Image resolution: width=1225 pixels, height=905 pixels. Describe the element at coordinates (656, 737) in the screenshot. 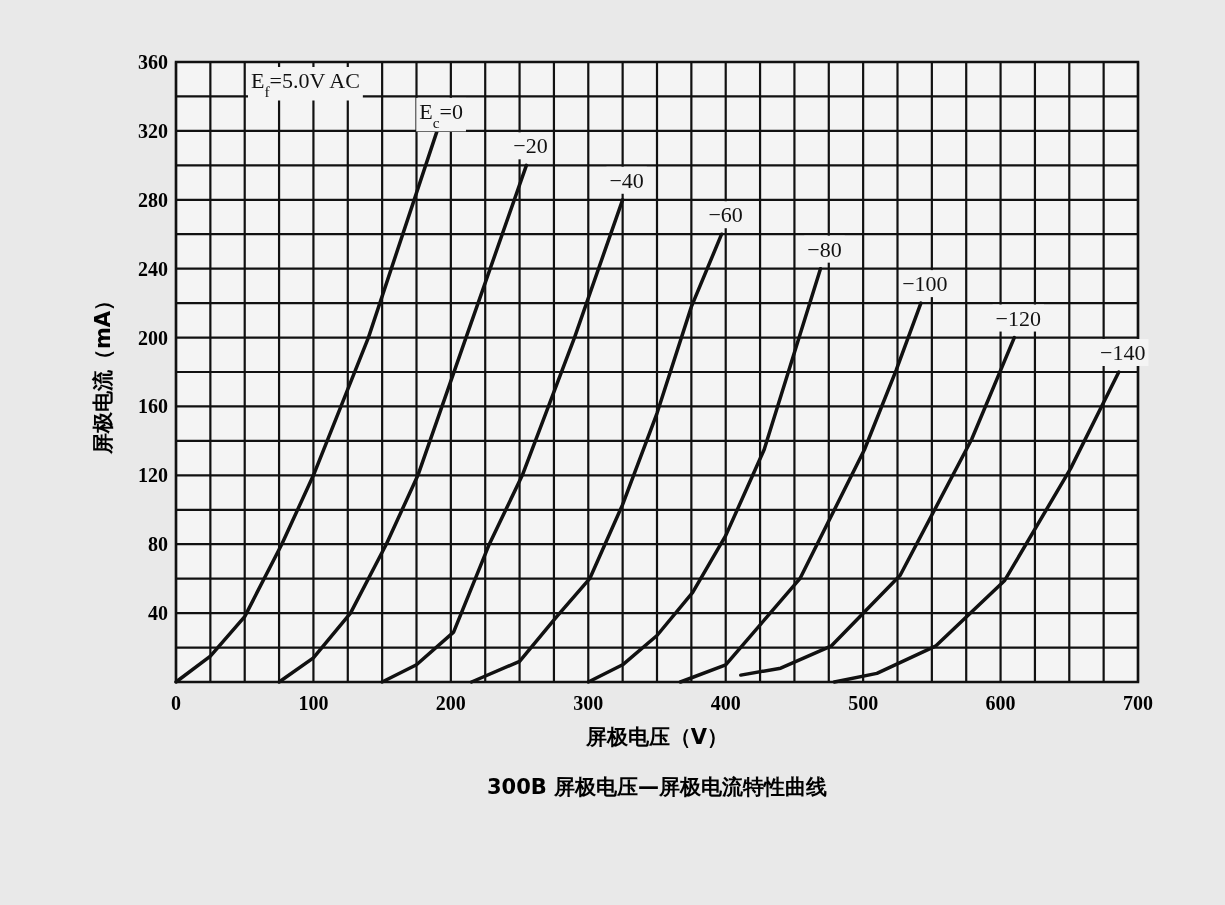

I see `x-axis-title: 屏极电压（V）` at that location.